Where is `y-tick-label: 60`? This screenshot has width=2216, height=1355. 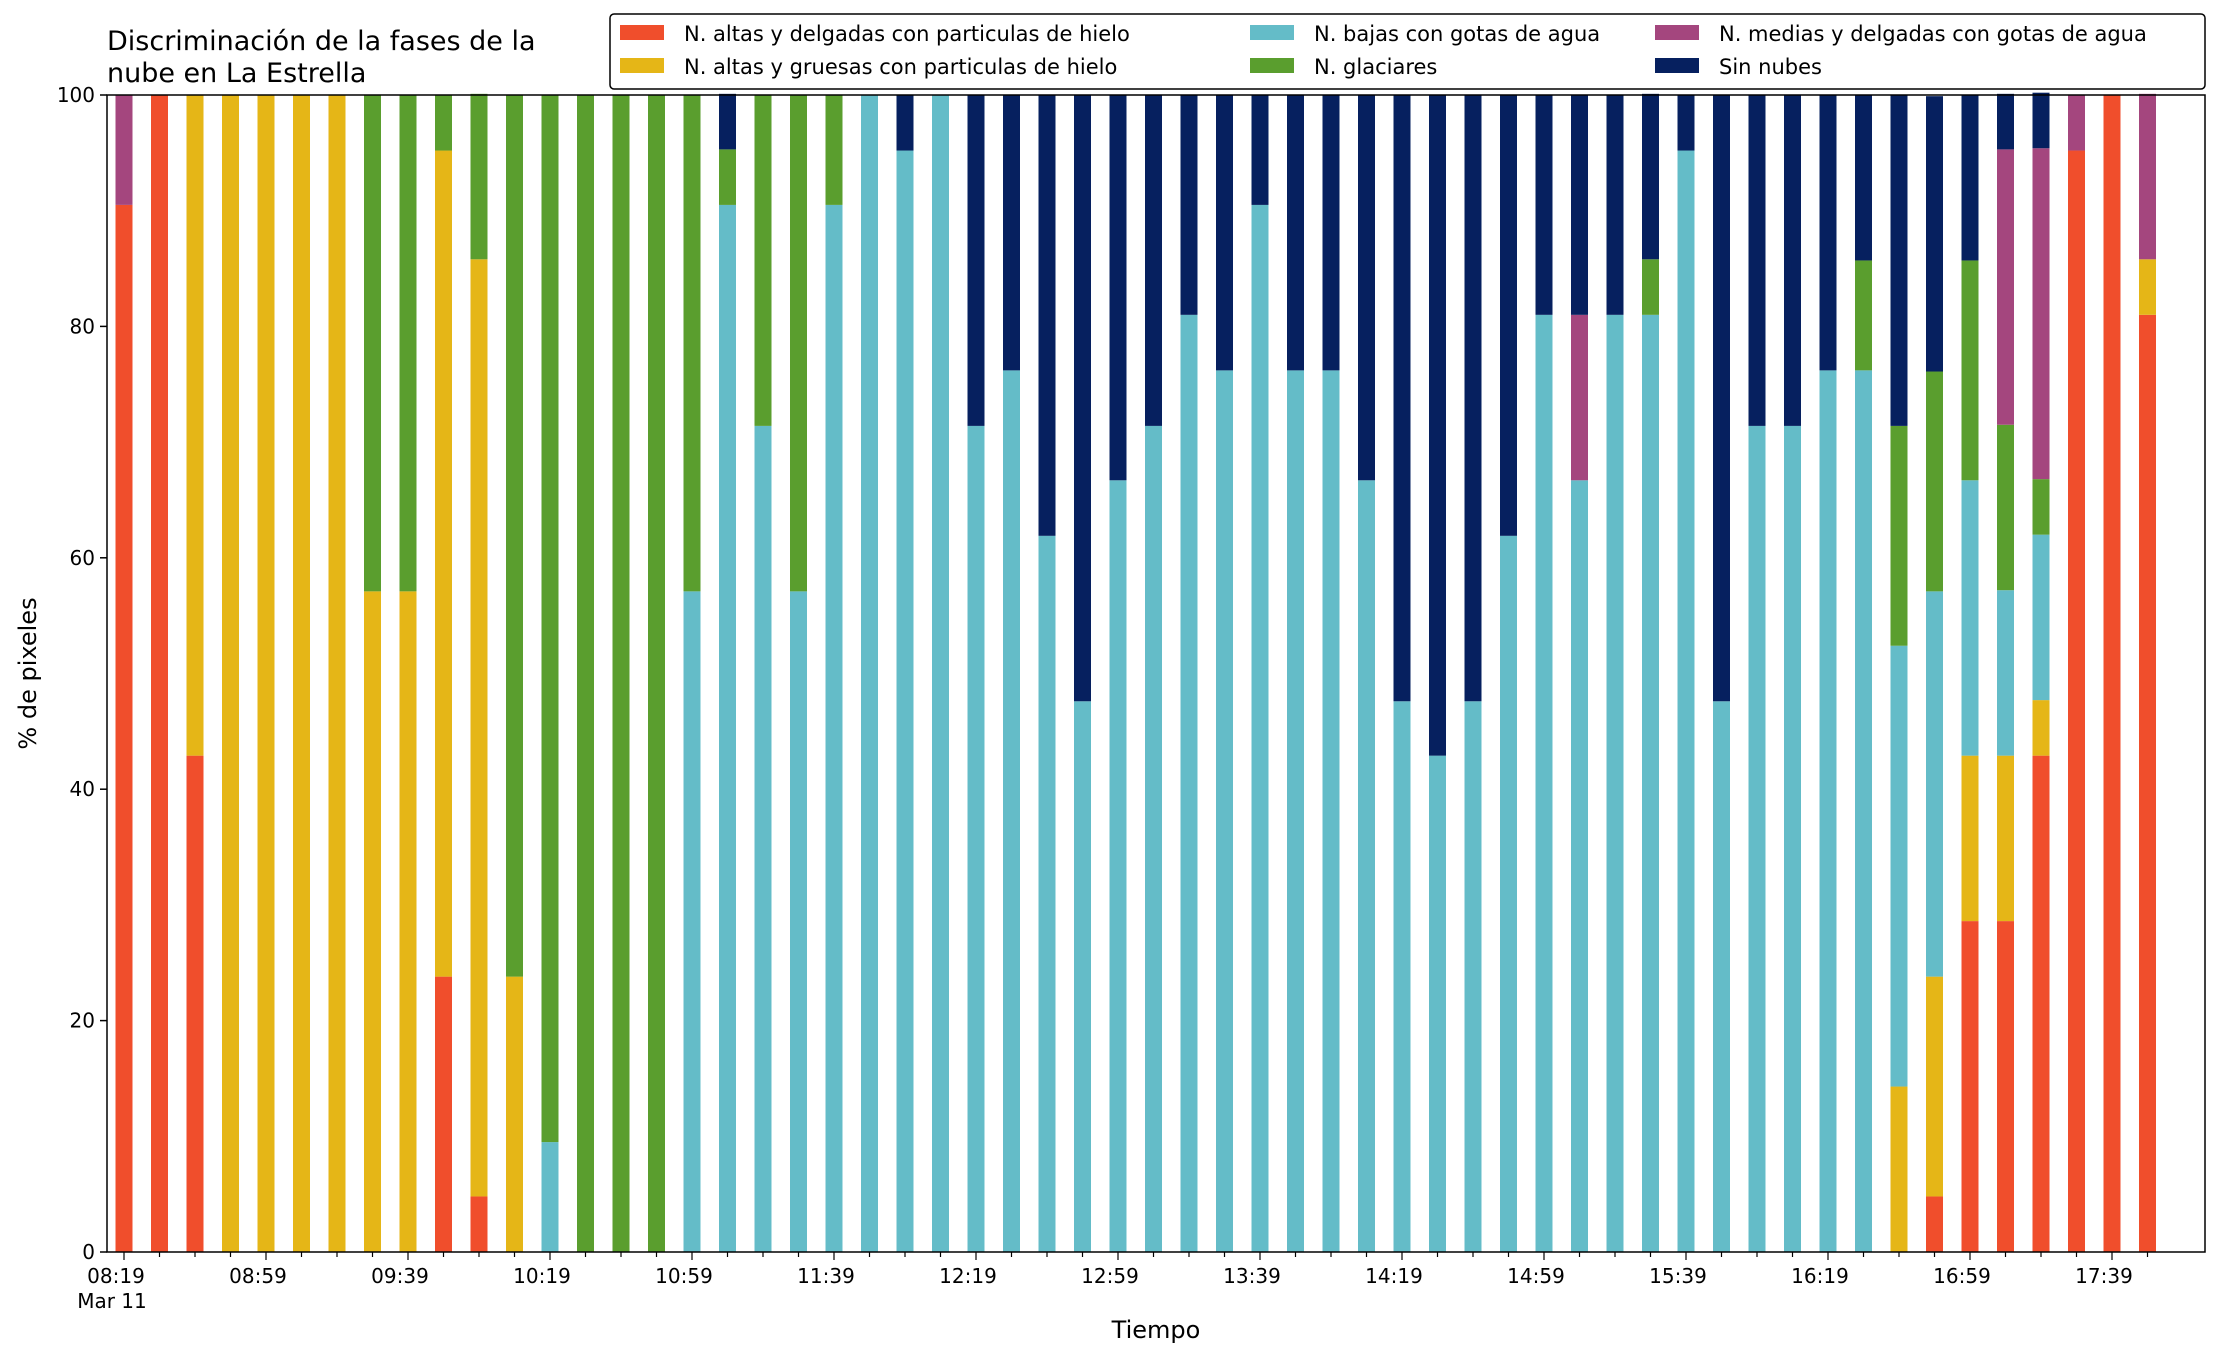 y-tick-label: 60 is located at coordinates (82, 558).